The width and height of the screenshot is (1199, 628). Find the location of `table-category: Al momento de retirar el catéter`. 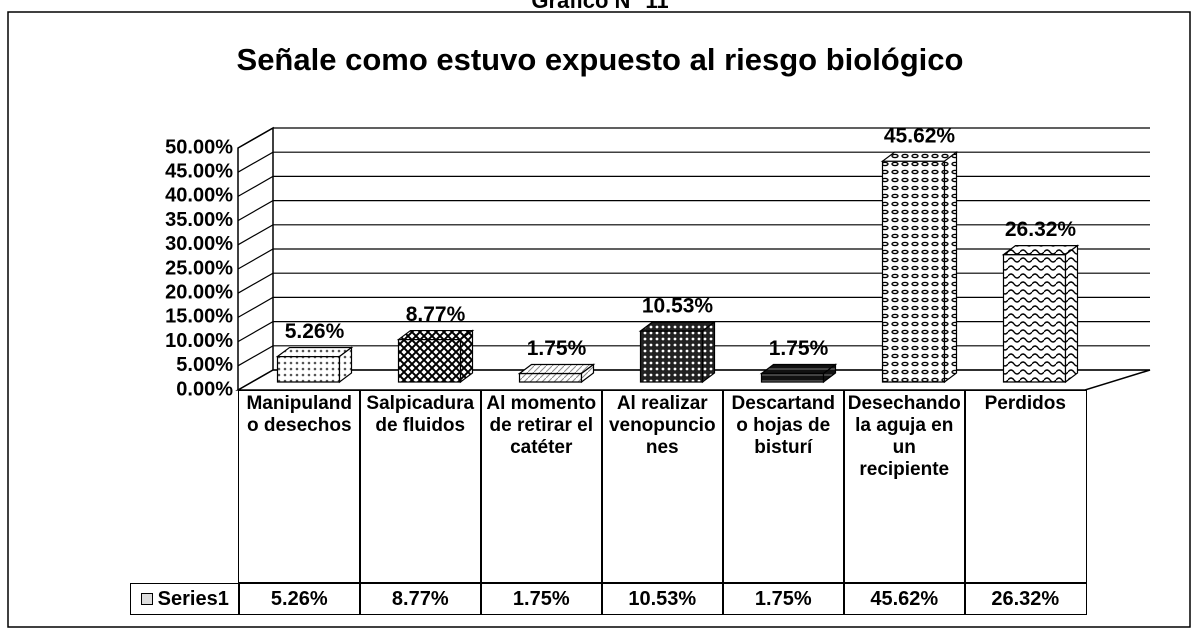

table-category: Al momento de retirar el catéter is located at coordinates (541, 486).